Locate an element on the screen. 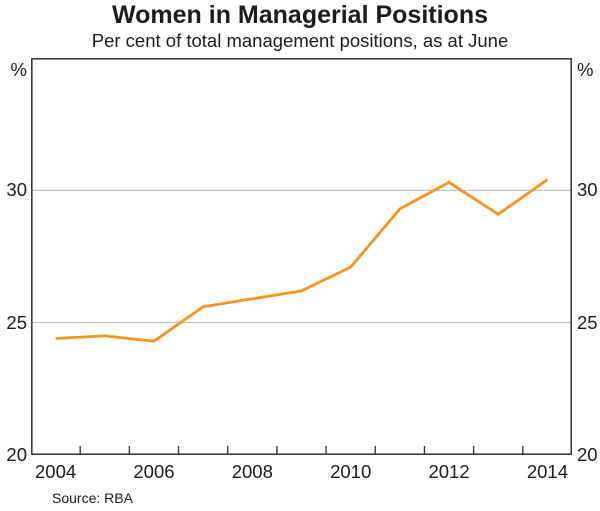  x-axis-tick-label: 2004 is located at coordinates (56, 471).